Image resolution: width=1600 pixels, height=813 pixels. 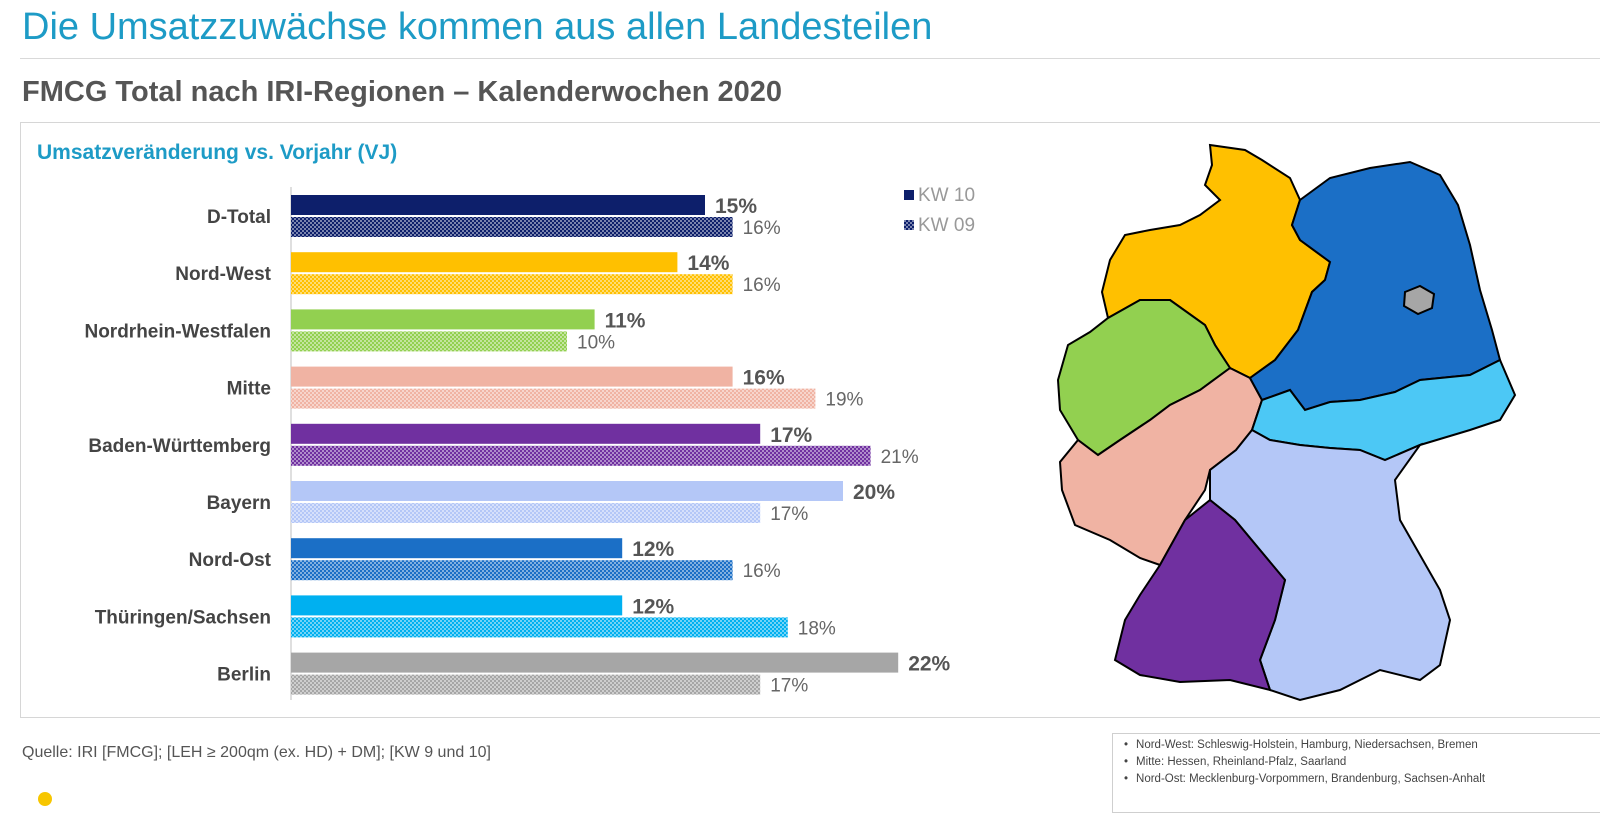 I want to click on data-label-kw09: 18%, so click(x=817, y=628).